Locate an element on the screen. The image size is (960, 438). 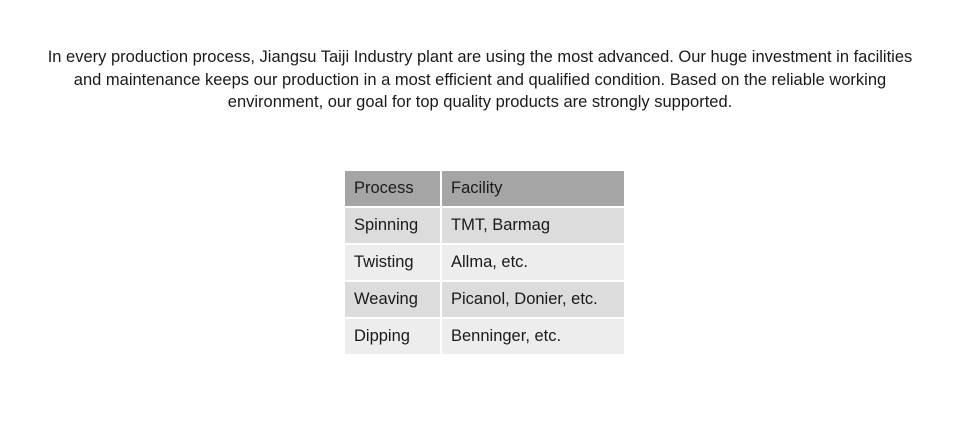
table-header-row: Process Facility is located at coordinates (484, 188).